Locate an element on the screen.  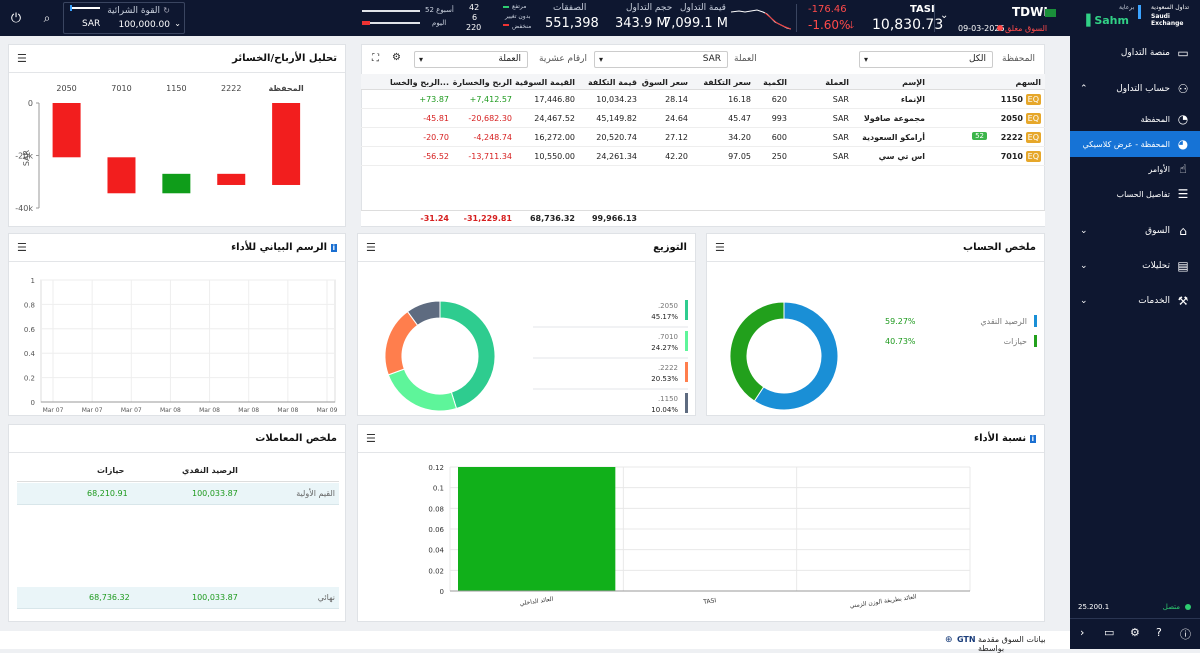
y-tick-label: 0.08 is located at coordinates (436, 509).